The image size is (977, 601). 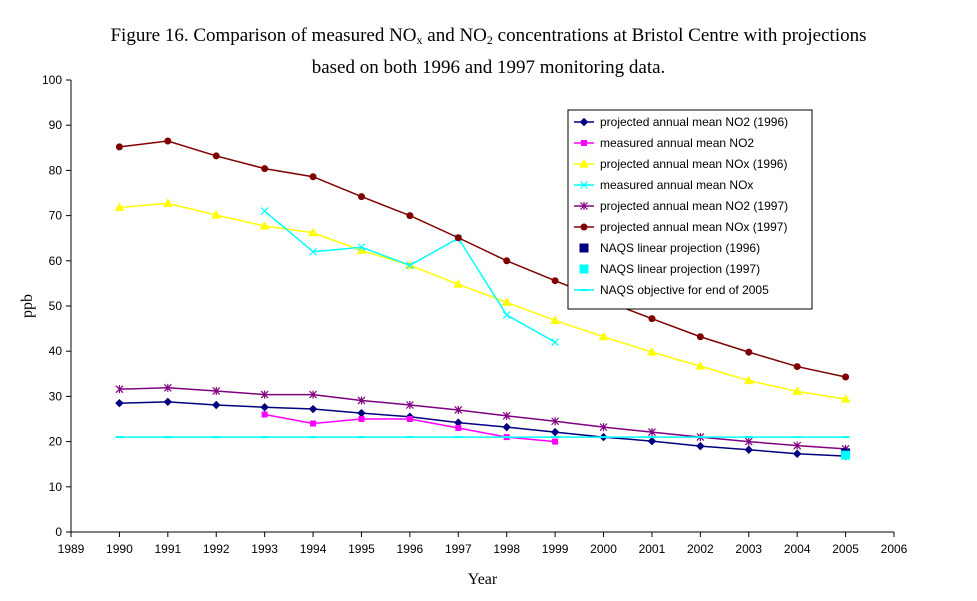 I want to click on x-tick-label: 1996, so click(x=410, y=549).